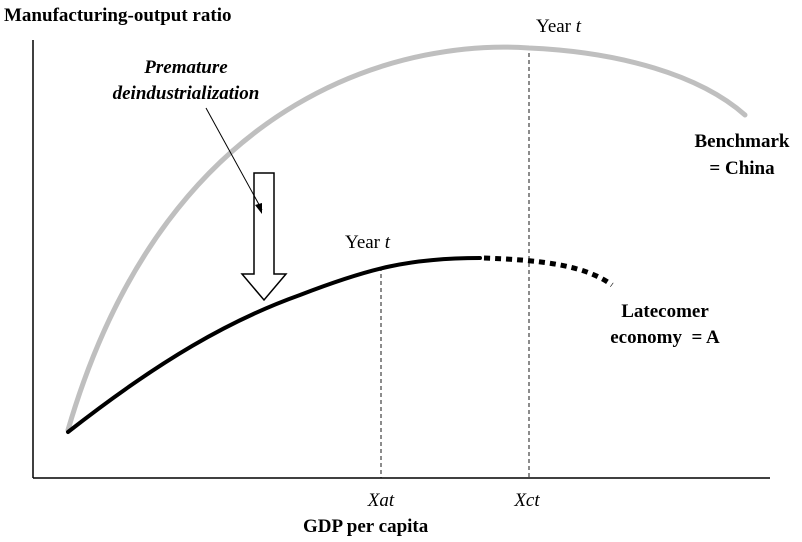 The image size is (802, 542). Describe the element at coordinates (559, 26) in the screenshot. I see `benchmark-year-label: Year t` at that location.